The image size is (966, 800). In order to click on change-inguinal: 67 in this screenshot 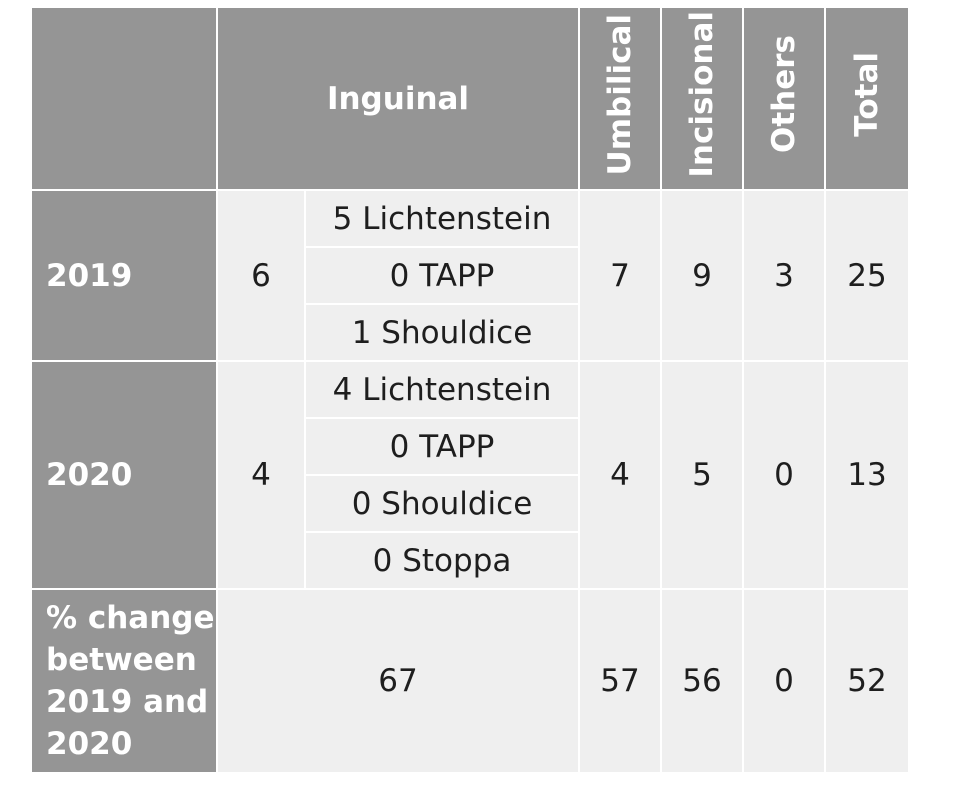, I will do `click(398, 681)`.